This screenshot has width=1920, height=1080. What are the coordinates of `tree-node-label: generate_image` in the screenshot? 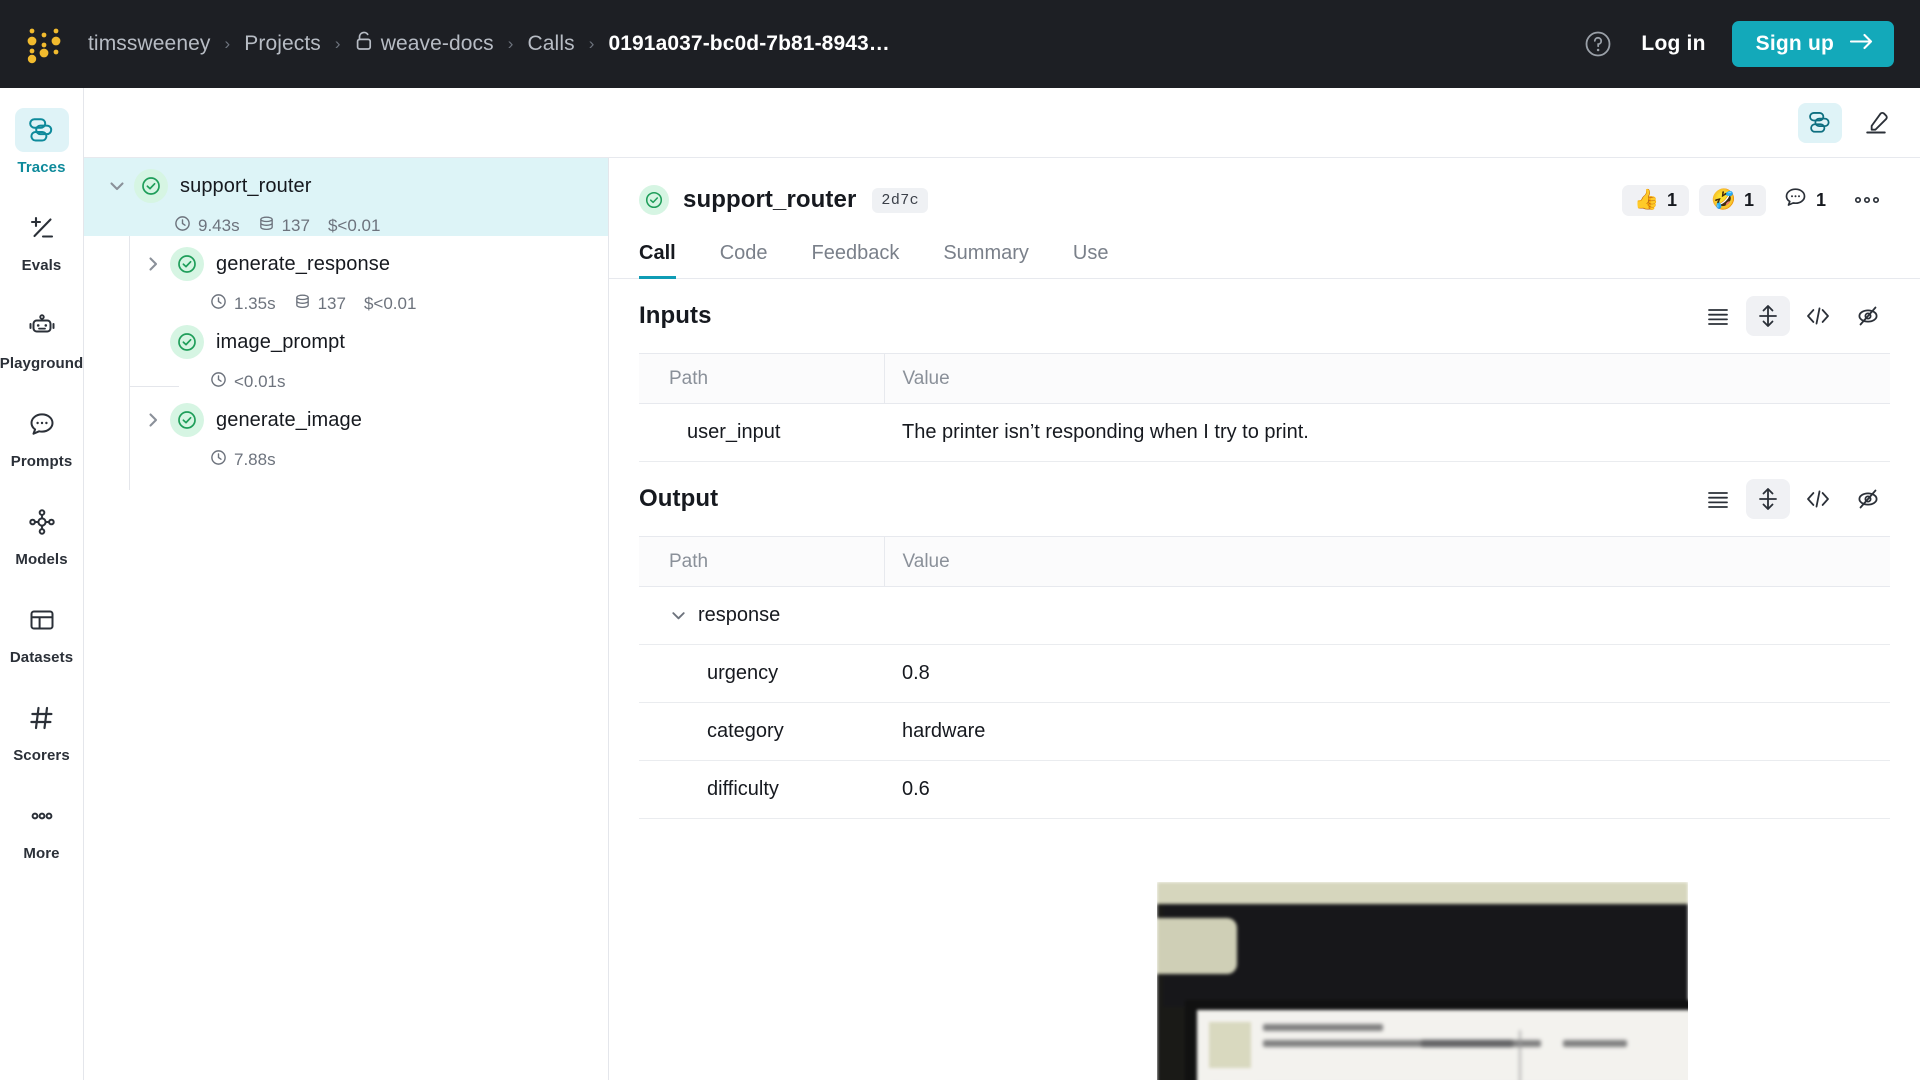 It's located at (289, 419).